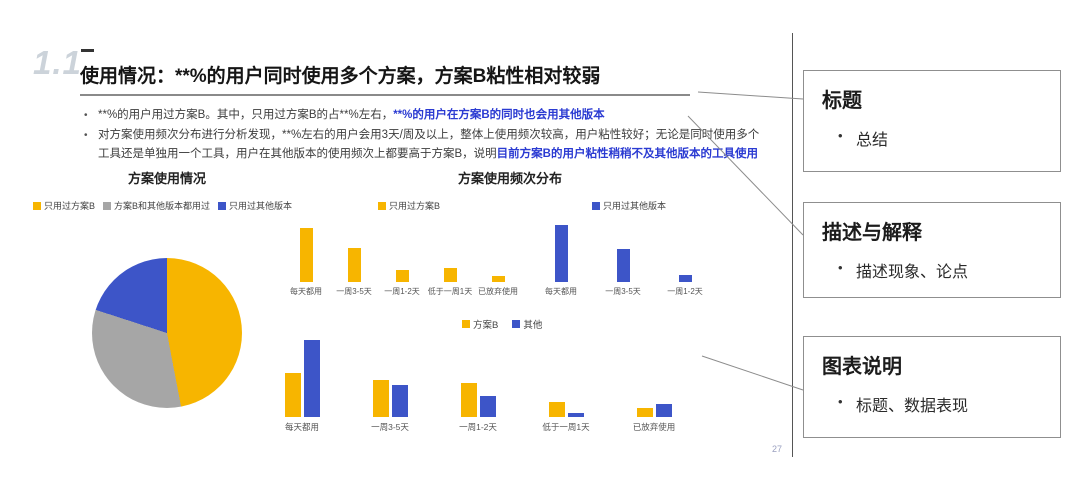 This screenshot has width=1080, height=485. I want to click on section-number: 1.1, so click(57, 62).